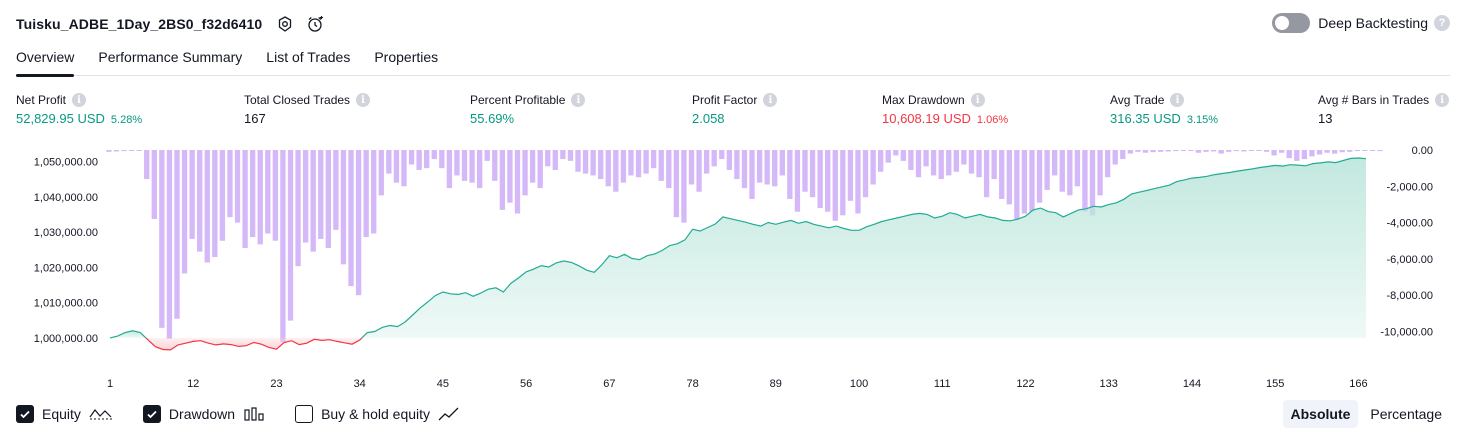 The width and height of the screenshot is (1466, 438). What do you see at coordinates (285, 24) in the screenshot?
I see `settings-gear-icon` at bounding box center [285, 24].